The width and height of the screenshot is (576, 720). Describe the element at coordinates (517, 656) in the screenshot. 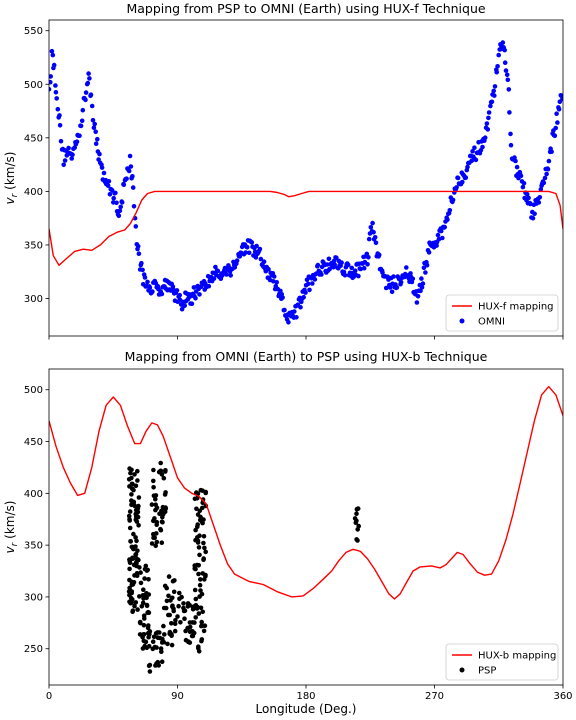

I see `legend-label: HUX-b mapping` at that location.